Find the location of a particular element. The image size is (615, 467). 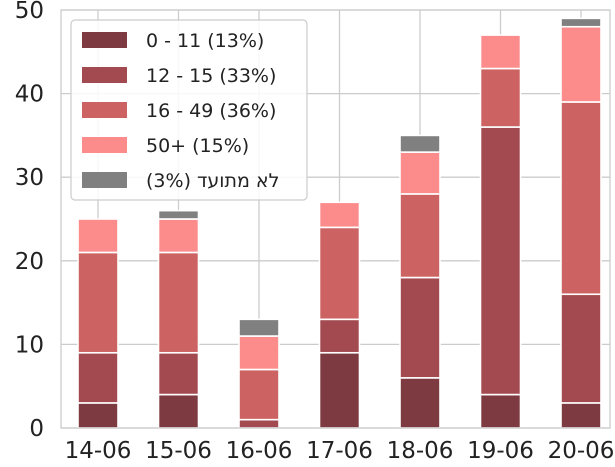

y-tick-label: 20 is located at coordinates (29, 262).